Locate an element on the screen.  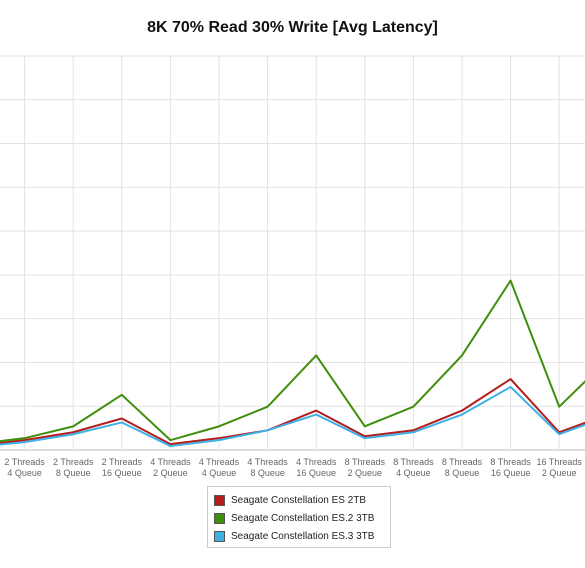
legend-item-es3-3tb: Seagate Constellation ES.3 3TB is located at coordinates (299, 536).